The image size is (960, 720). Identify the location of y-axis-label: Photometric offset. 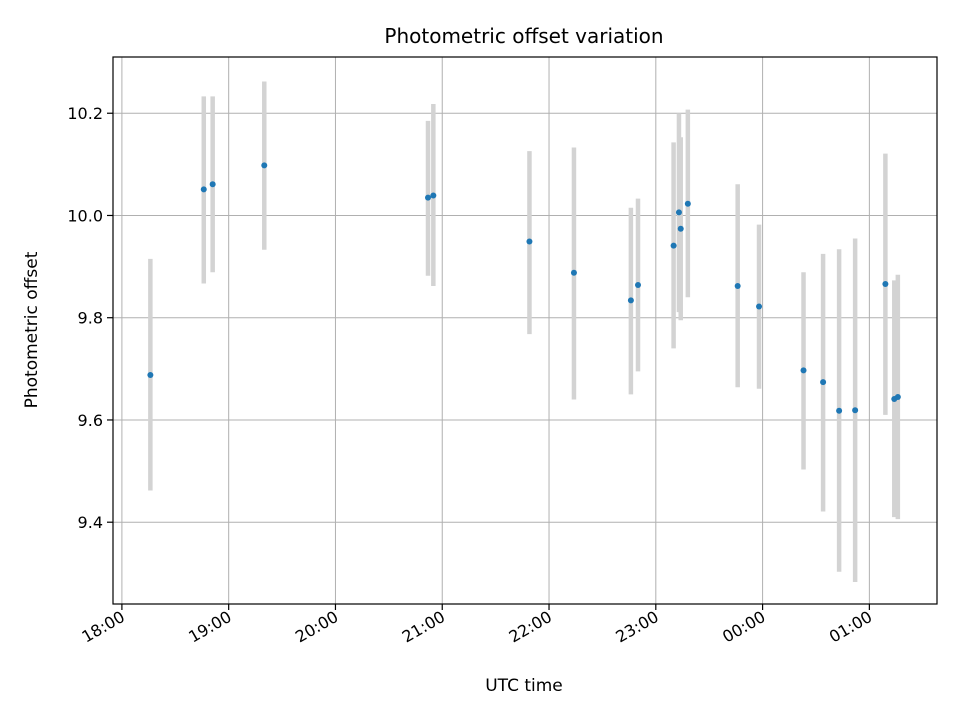
(32, 329).